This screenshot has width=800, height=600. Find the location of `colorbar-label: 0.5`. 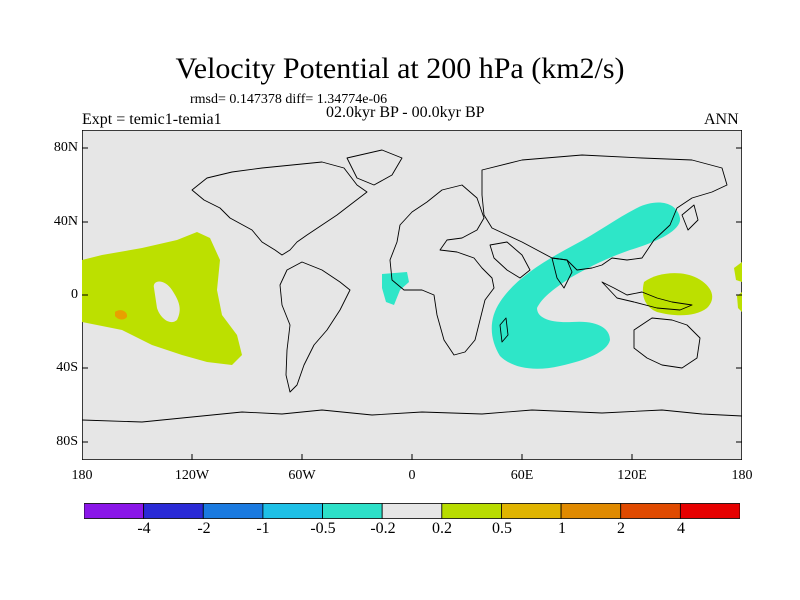

colorbar-label: 0.5 is located at coordinates (502, 528).